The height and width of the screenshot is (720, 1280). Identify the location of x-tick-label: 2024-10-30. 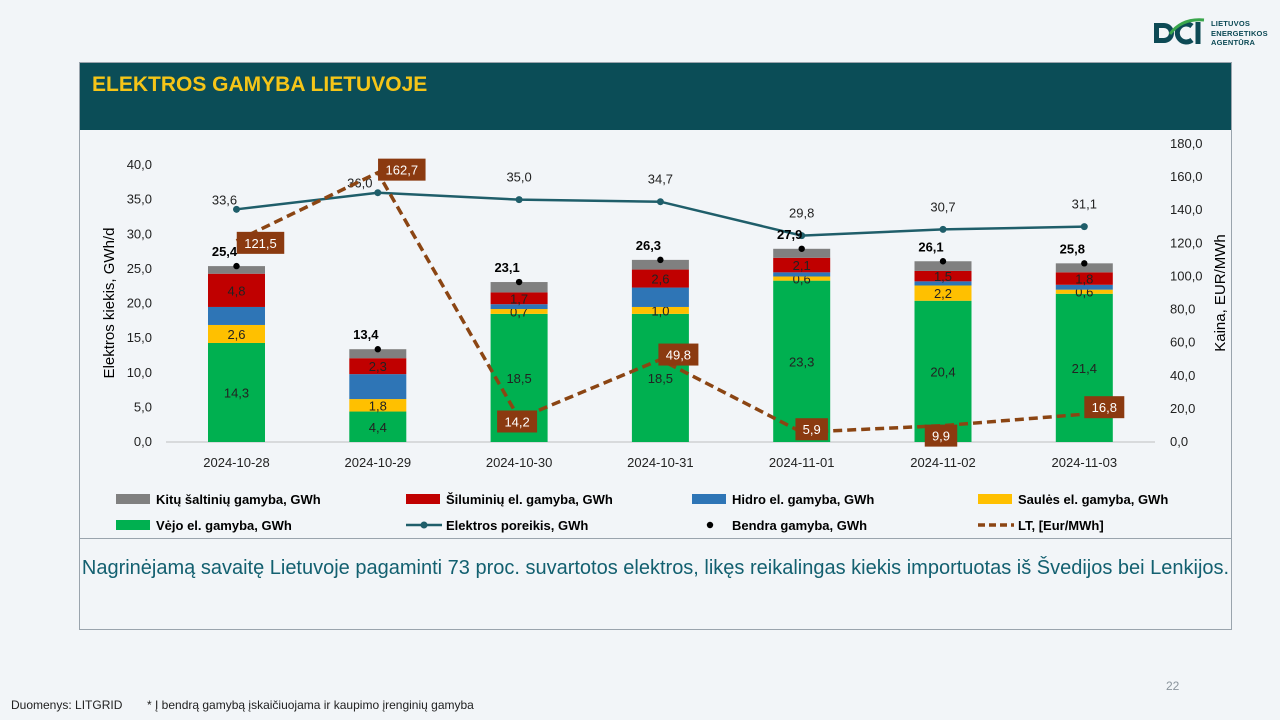
(519, 462).